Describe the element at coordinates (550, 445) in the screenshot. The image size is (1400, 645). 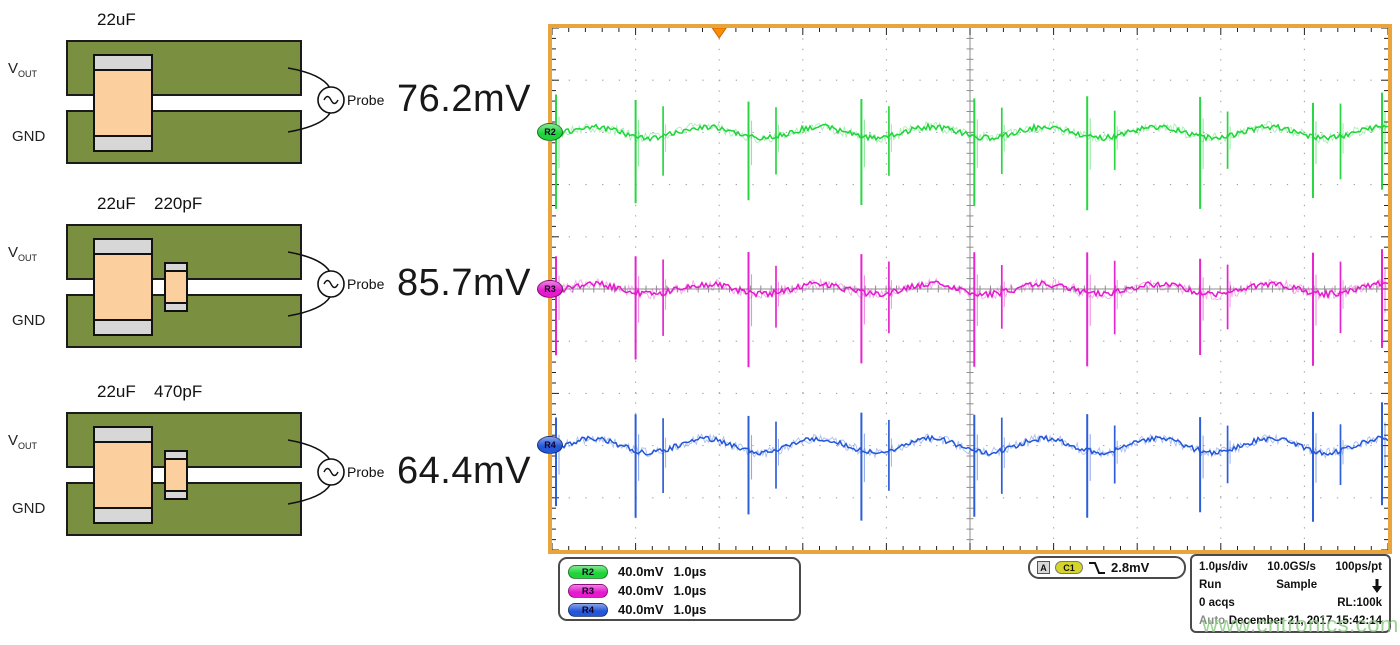
I see `channel-marker-r4: R4` at that location.